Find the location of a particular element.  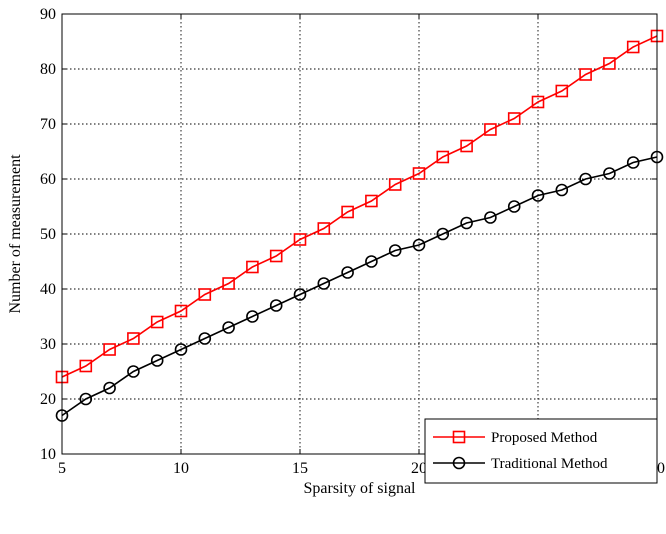

y-axis-title: Number of measurement is located at coordinates (15, 234).